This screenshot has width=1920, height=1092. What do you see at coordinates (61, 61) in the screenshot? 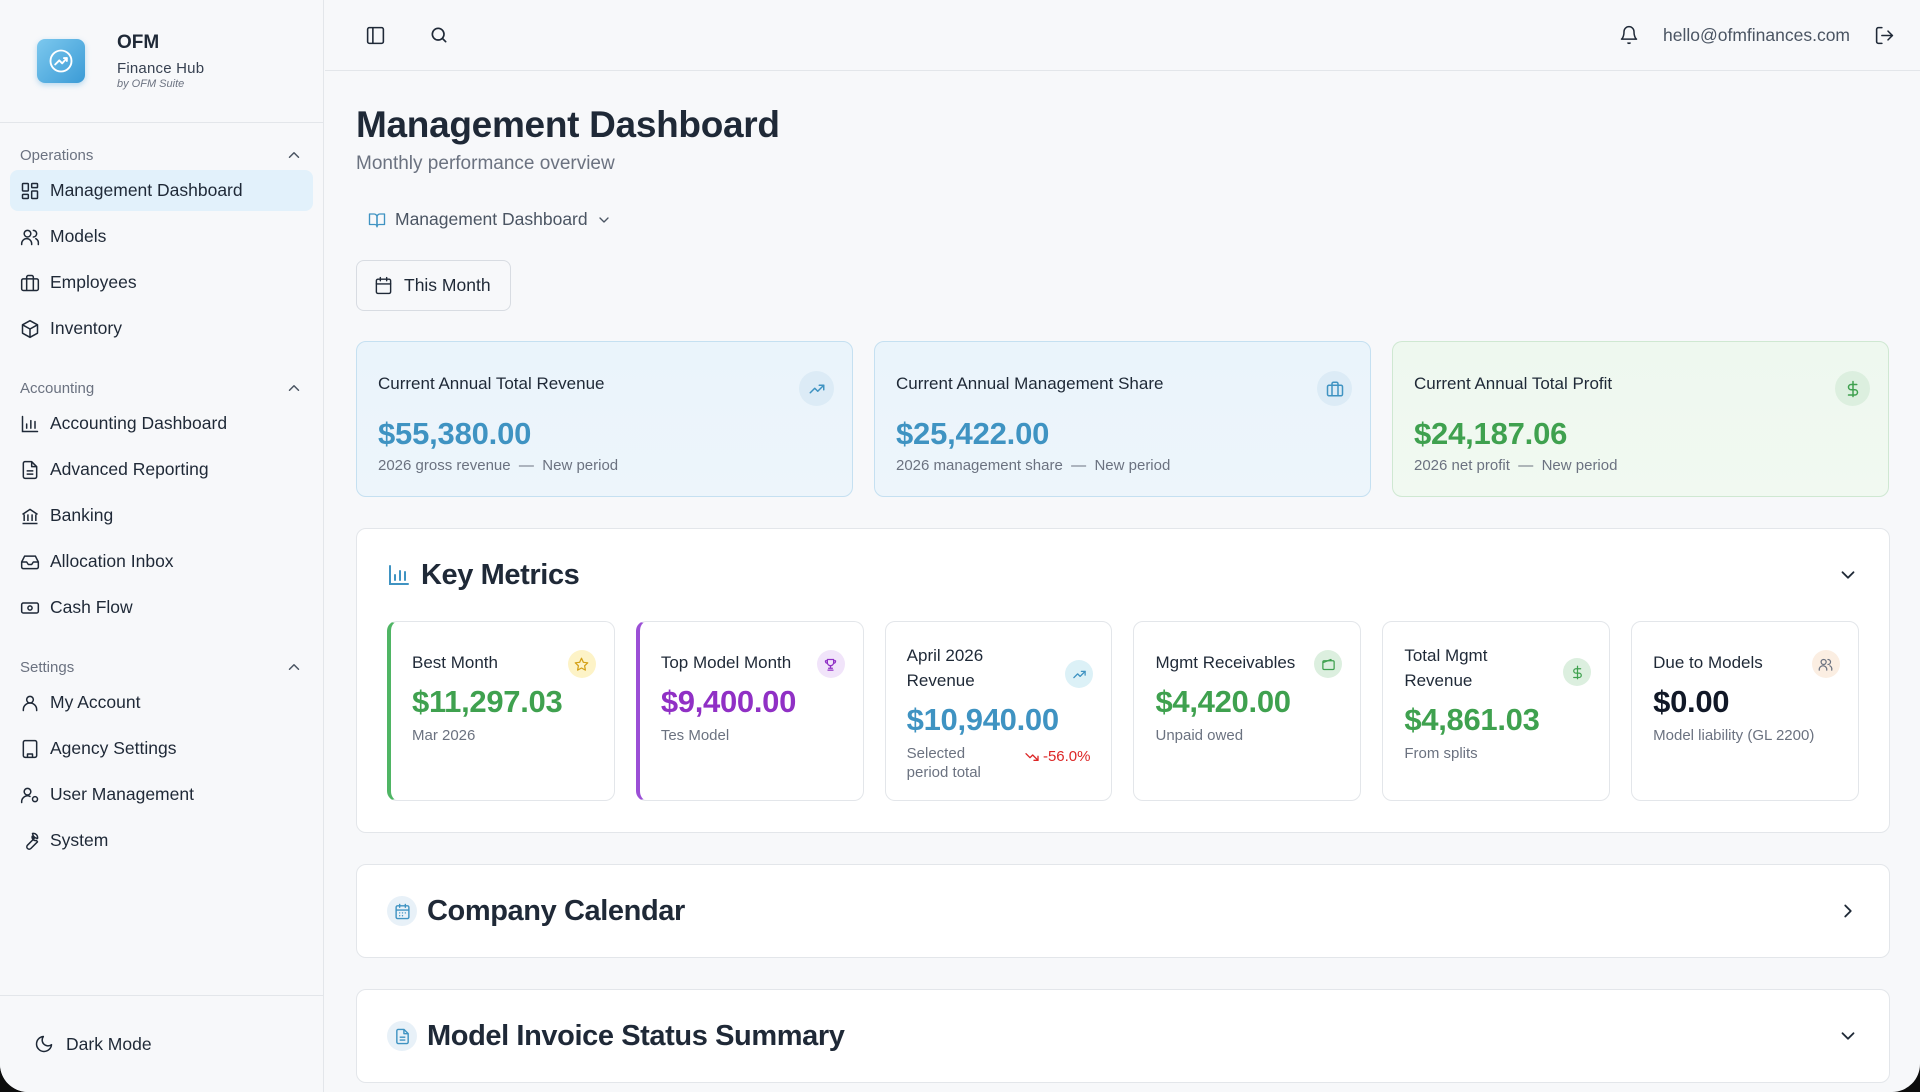
I see `logo-icon` at bounding box center [61, 61].